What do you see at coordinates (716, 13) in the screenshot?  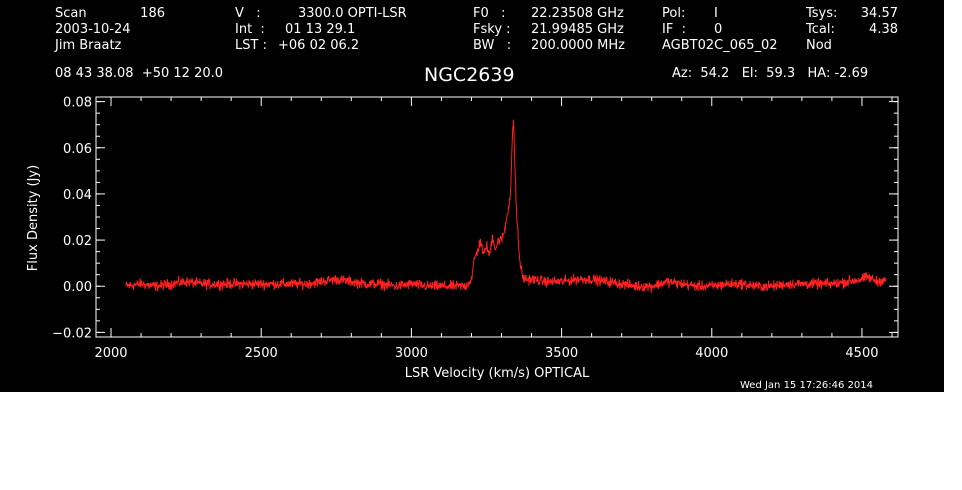 I see `pol-value: I` at bounding box center [716, 13].